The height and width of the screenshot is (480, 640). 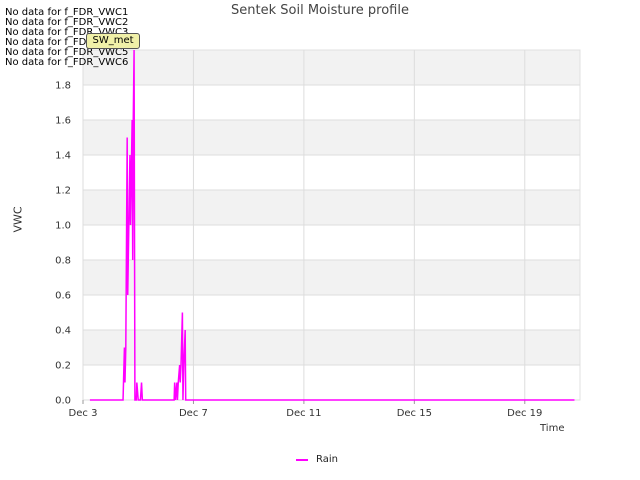 What do you see at coordinates (67, 52) in the screenshot?
I see `no-data-message: No data for f_FDR_VWC5` at bounding box center [67, 52].